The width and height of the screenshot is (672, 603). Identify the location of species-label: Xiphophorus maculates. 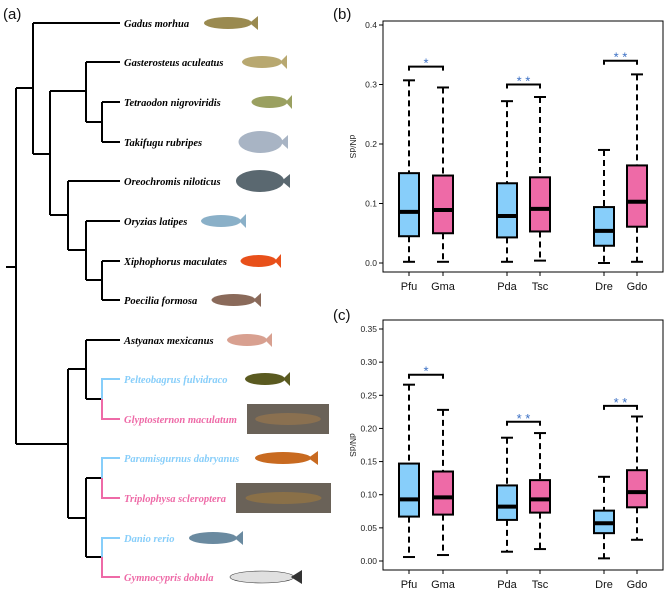
(175, 262).